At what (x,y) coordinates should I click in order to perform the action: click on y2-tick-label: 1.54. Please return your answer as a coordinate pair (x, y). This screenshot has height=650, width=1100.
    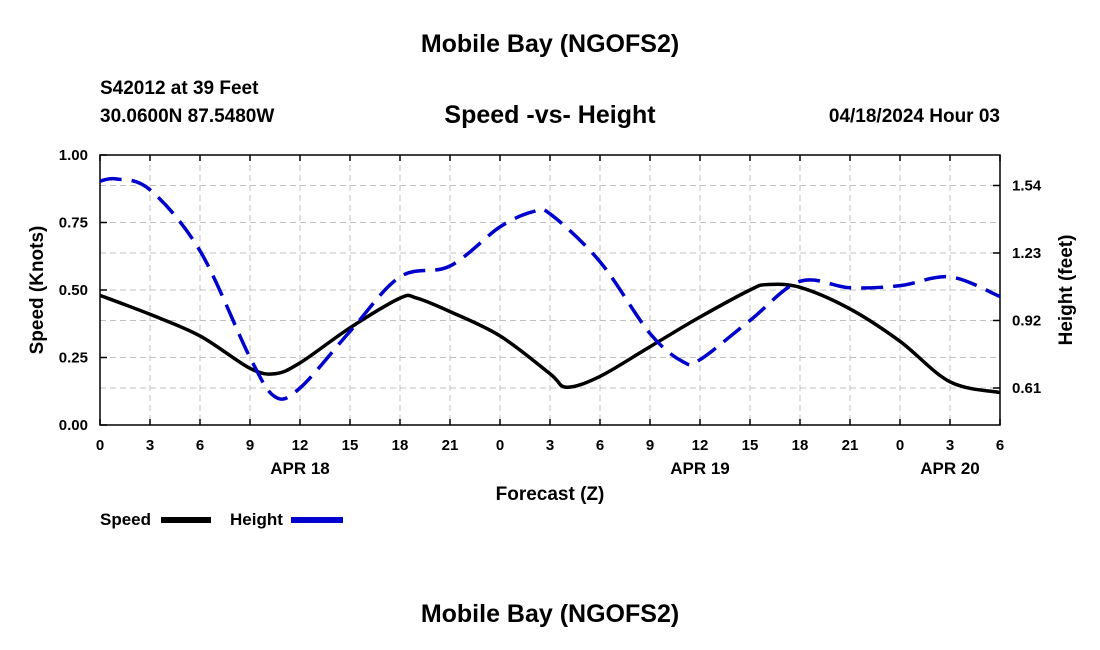
    Looking at the image, I should click on (1027, 185).